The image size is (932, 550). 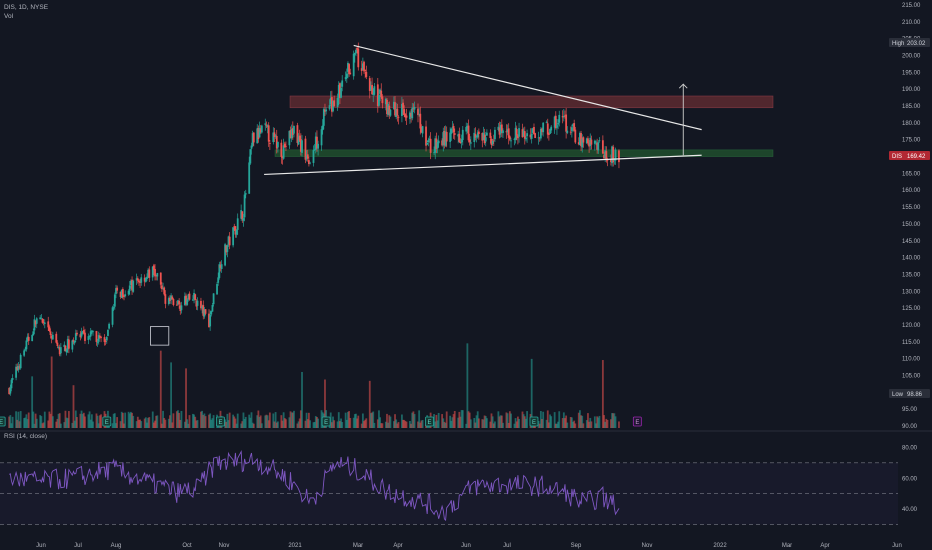 I want to click on time-tick-label: Oct, so click(x=187, y=546).